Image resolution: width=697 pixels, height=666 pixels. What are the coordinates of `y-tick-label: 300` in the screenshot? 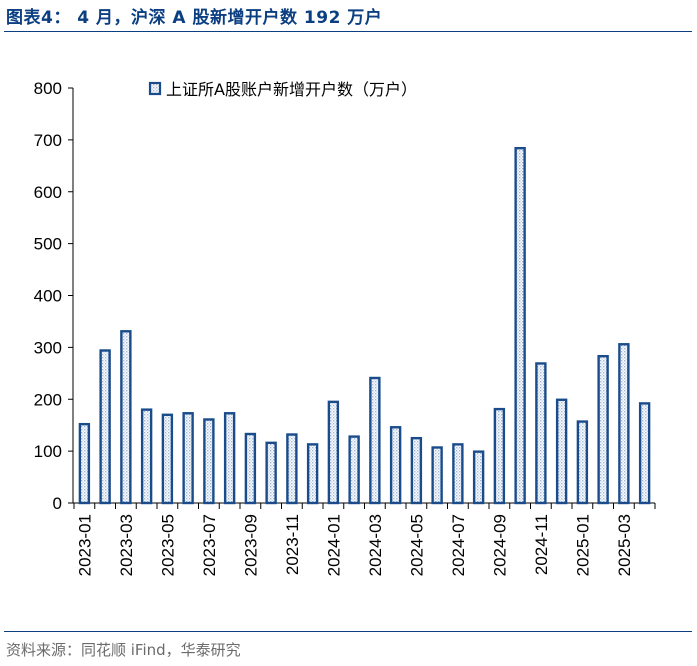 It's located at (48, 347).